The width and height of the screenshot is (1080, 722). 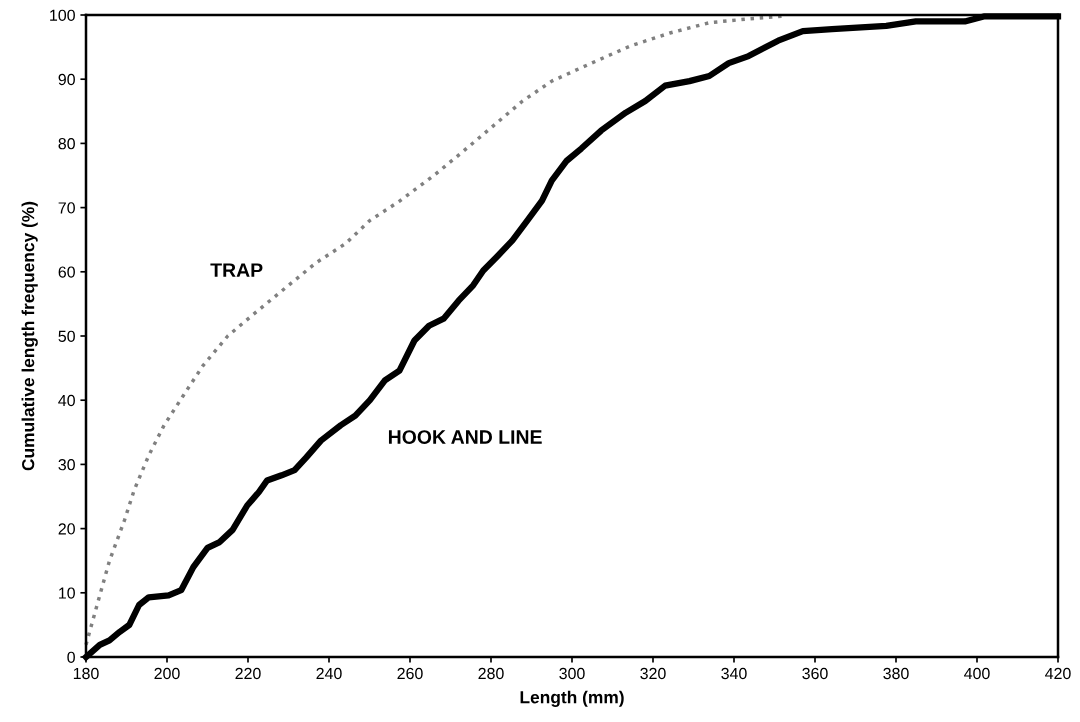 What do you see at coordinates (86, 673) in the screenshot?
I see `x-tick-label: 180` at bounding box center [86, 673].